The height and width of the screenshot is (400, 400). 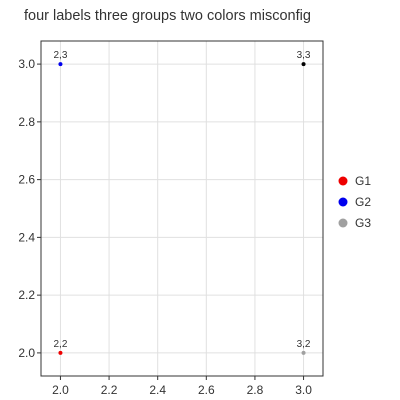 What do you see at coordinates (363, 202) in the screenshot?
I see `legend-label-g2: G2` at bounding box center [363, 202].